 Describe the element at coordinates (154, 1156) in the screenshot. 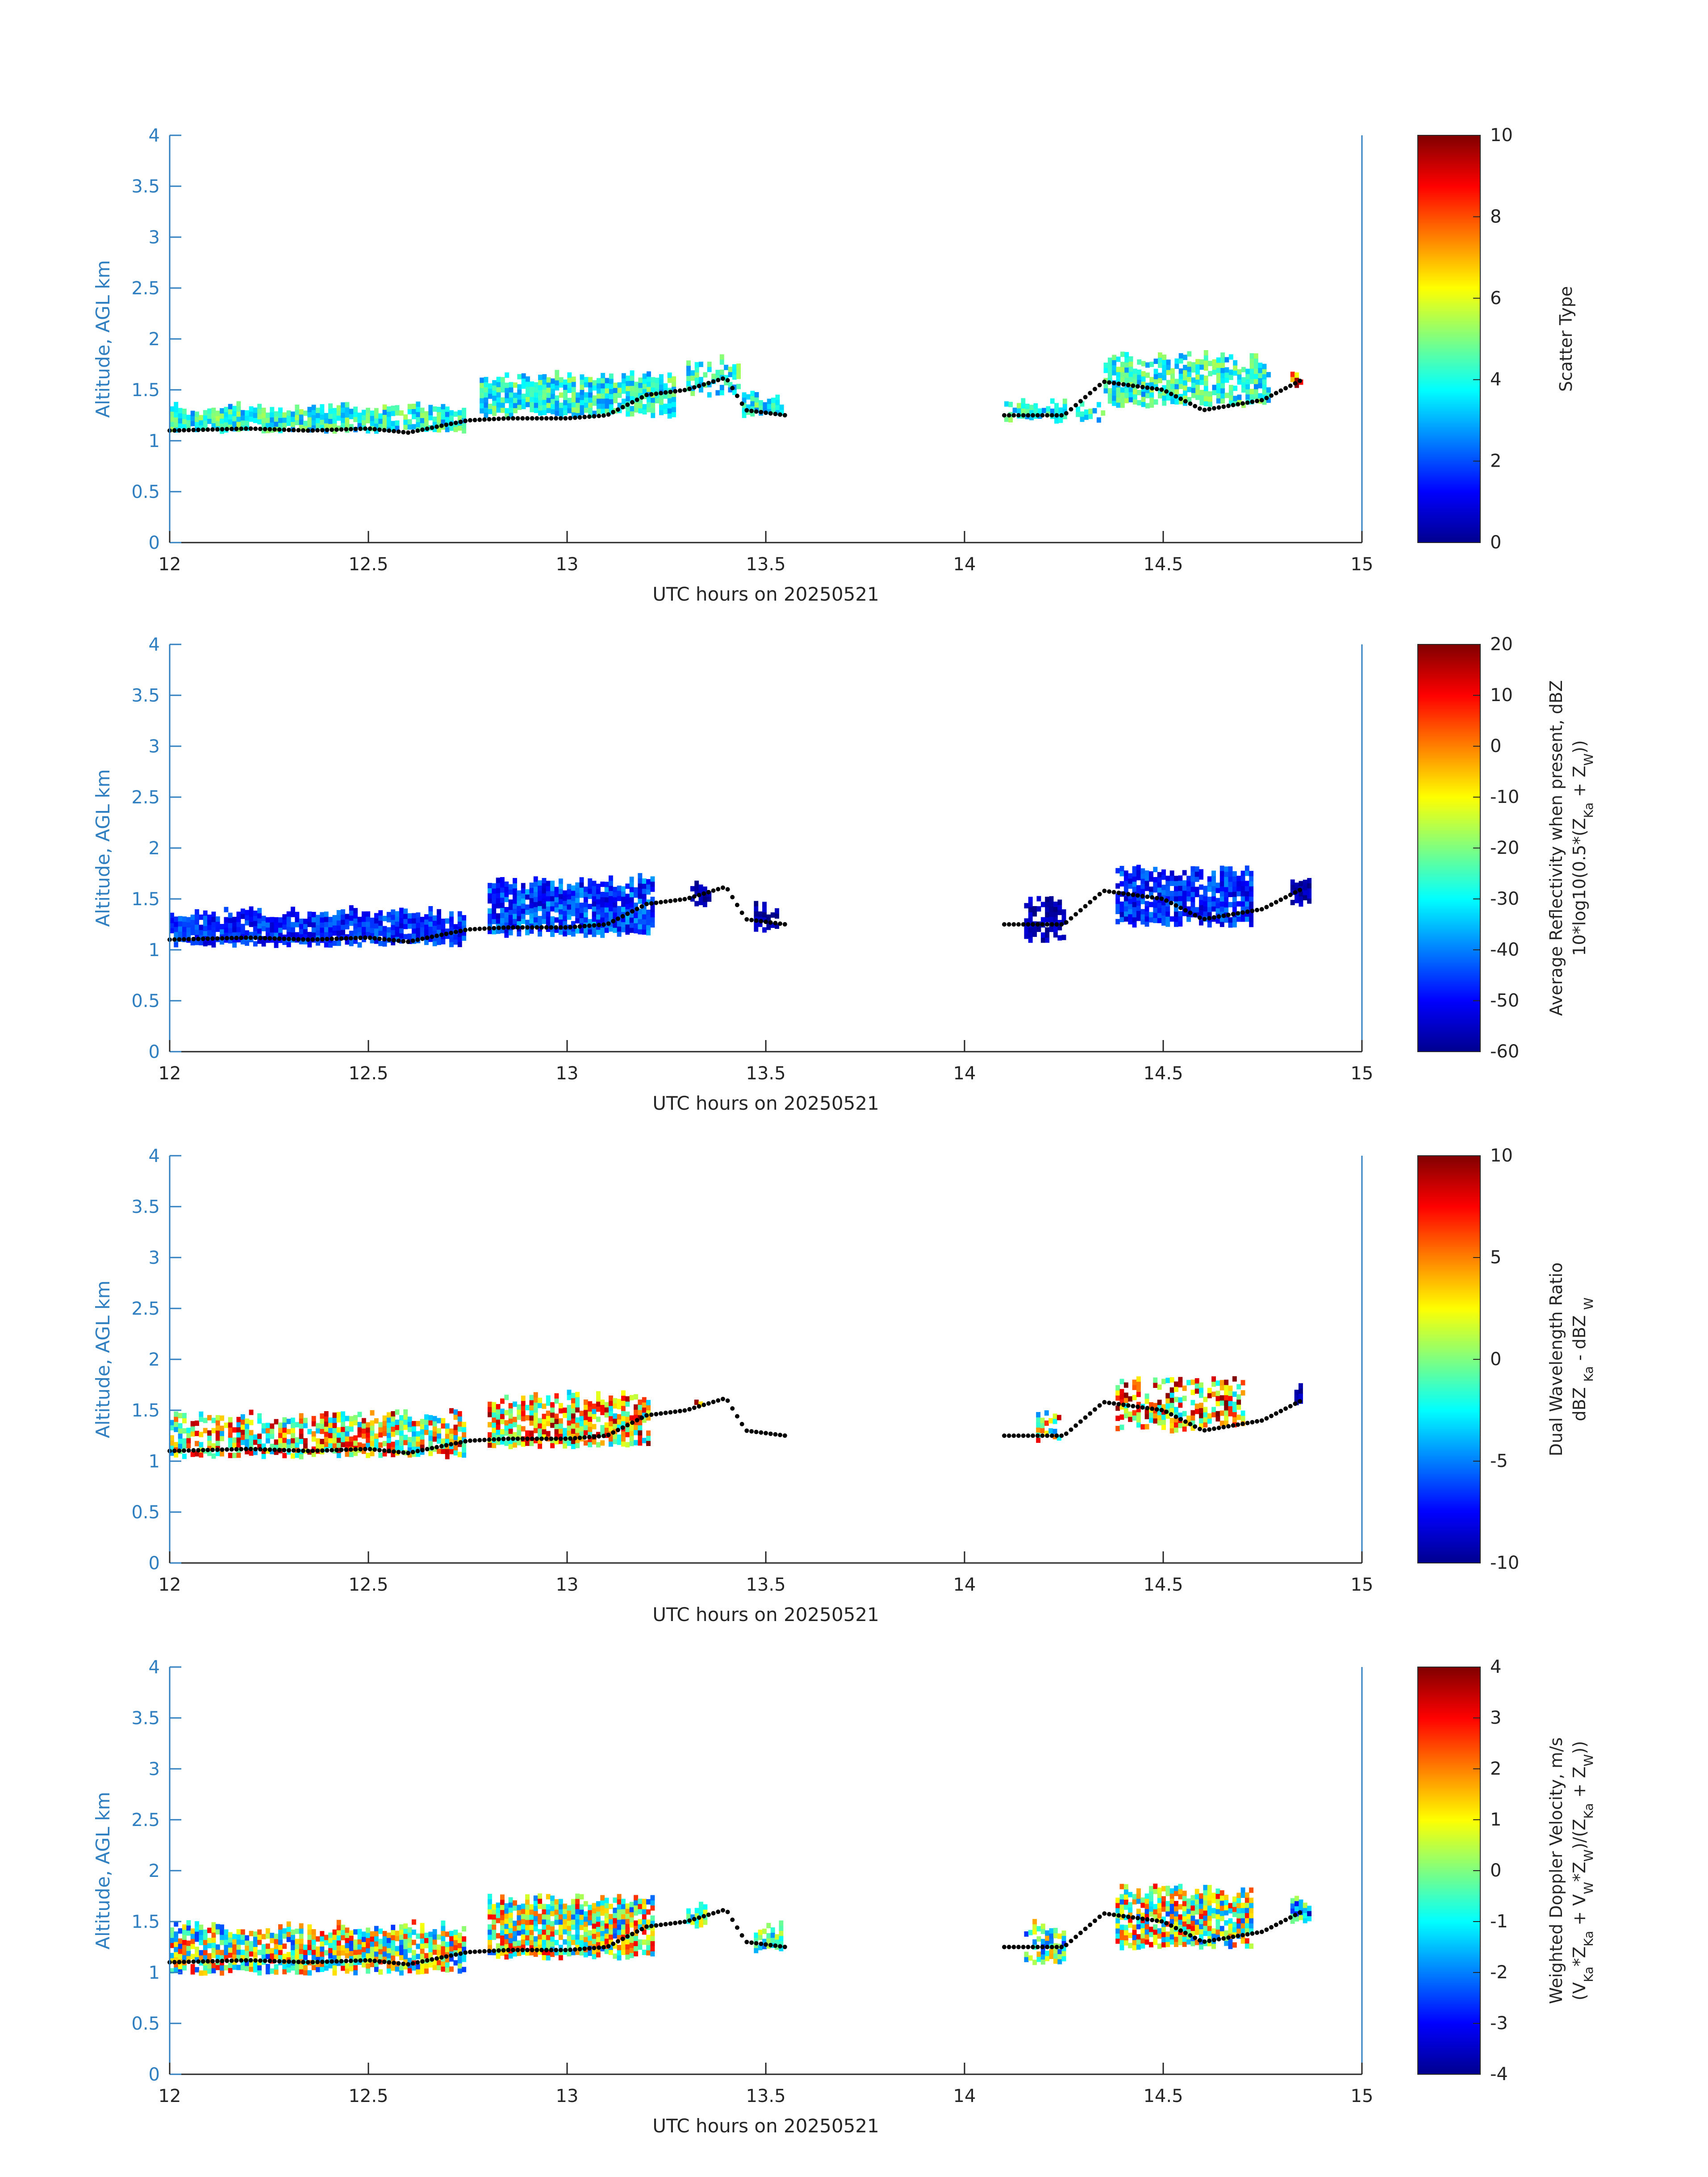

I see `y-tick-label: 4` at that location.